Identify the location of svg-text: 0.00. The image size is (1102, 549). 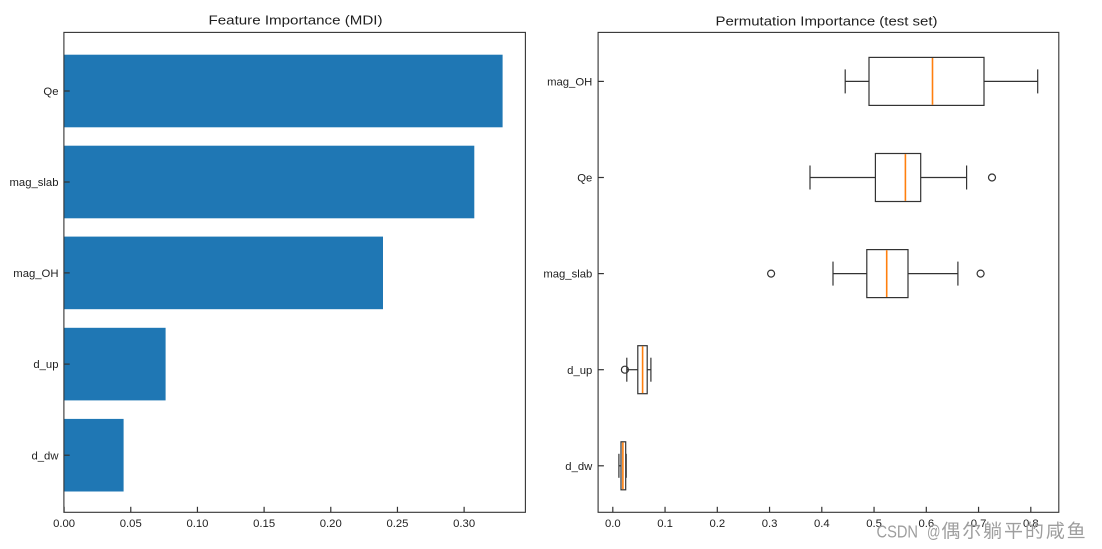
(64, 524).